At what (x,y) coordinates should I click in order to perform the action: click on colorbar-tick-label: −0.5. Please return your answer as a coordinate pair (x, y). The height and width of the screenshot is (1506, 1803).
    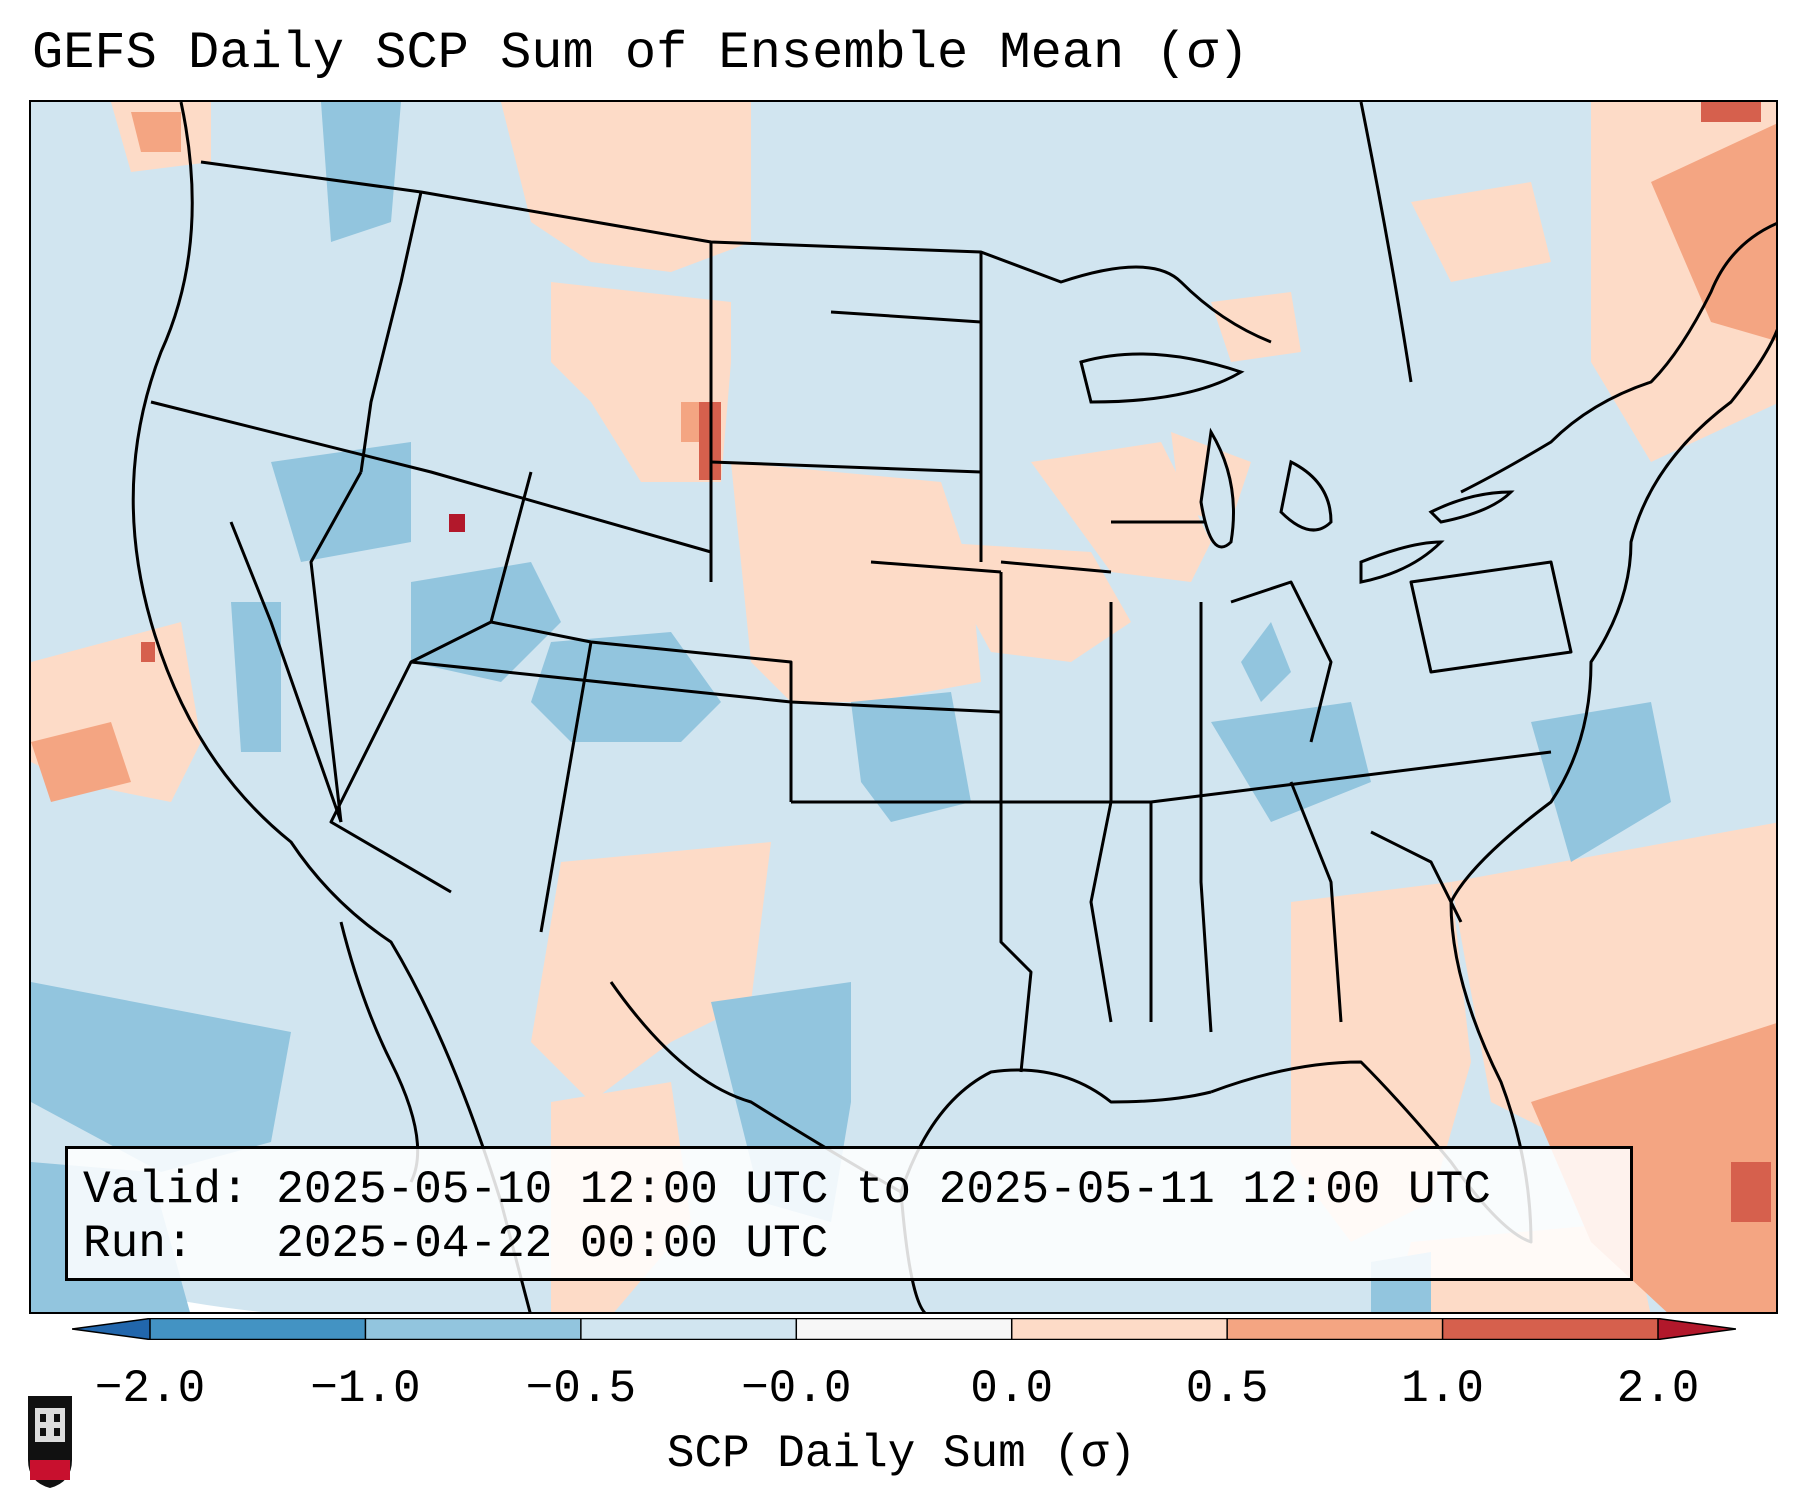
    Looking at the image, I should click on (581, 1389).